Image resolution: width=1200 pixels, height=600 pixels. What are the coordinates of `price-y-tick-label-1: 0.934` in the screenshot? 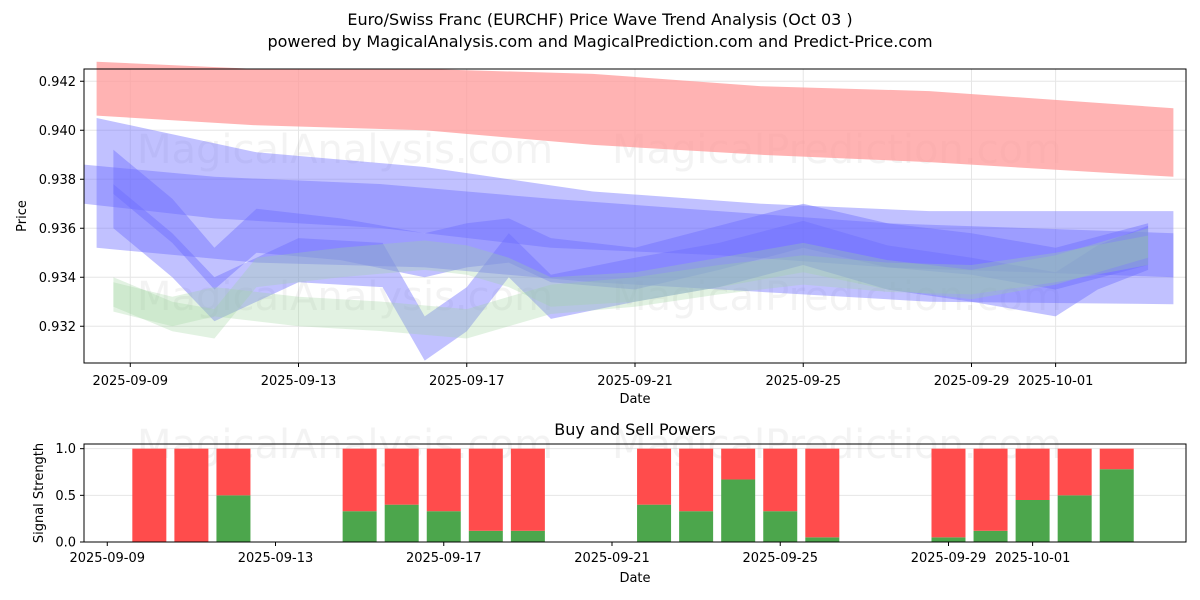 It's located at (57, 278).